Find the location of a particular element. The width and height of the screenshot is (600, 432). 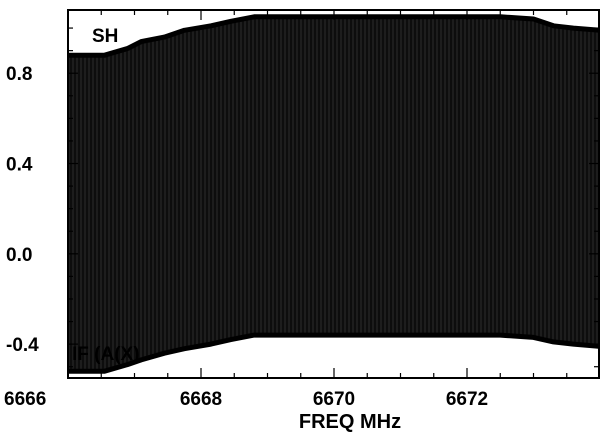

x-tick-label: 6670 is located at coordinates (334, 399).